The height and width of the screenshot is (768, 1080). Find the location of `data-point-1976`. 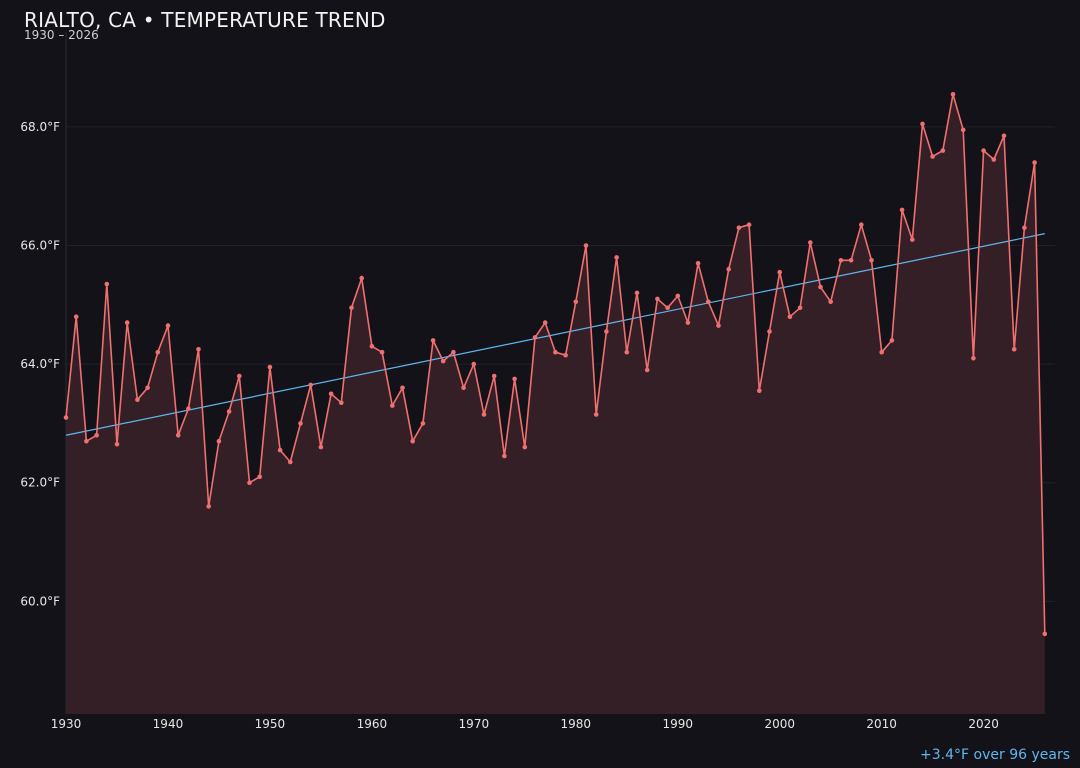

data-point-1976 is located at coordinates (535, 337).